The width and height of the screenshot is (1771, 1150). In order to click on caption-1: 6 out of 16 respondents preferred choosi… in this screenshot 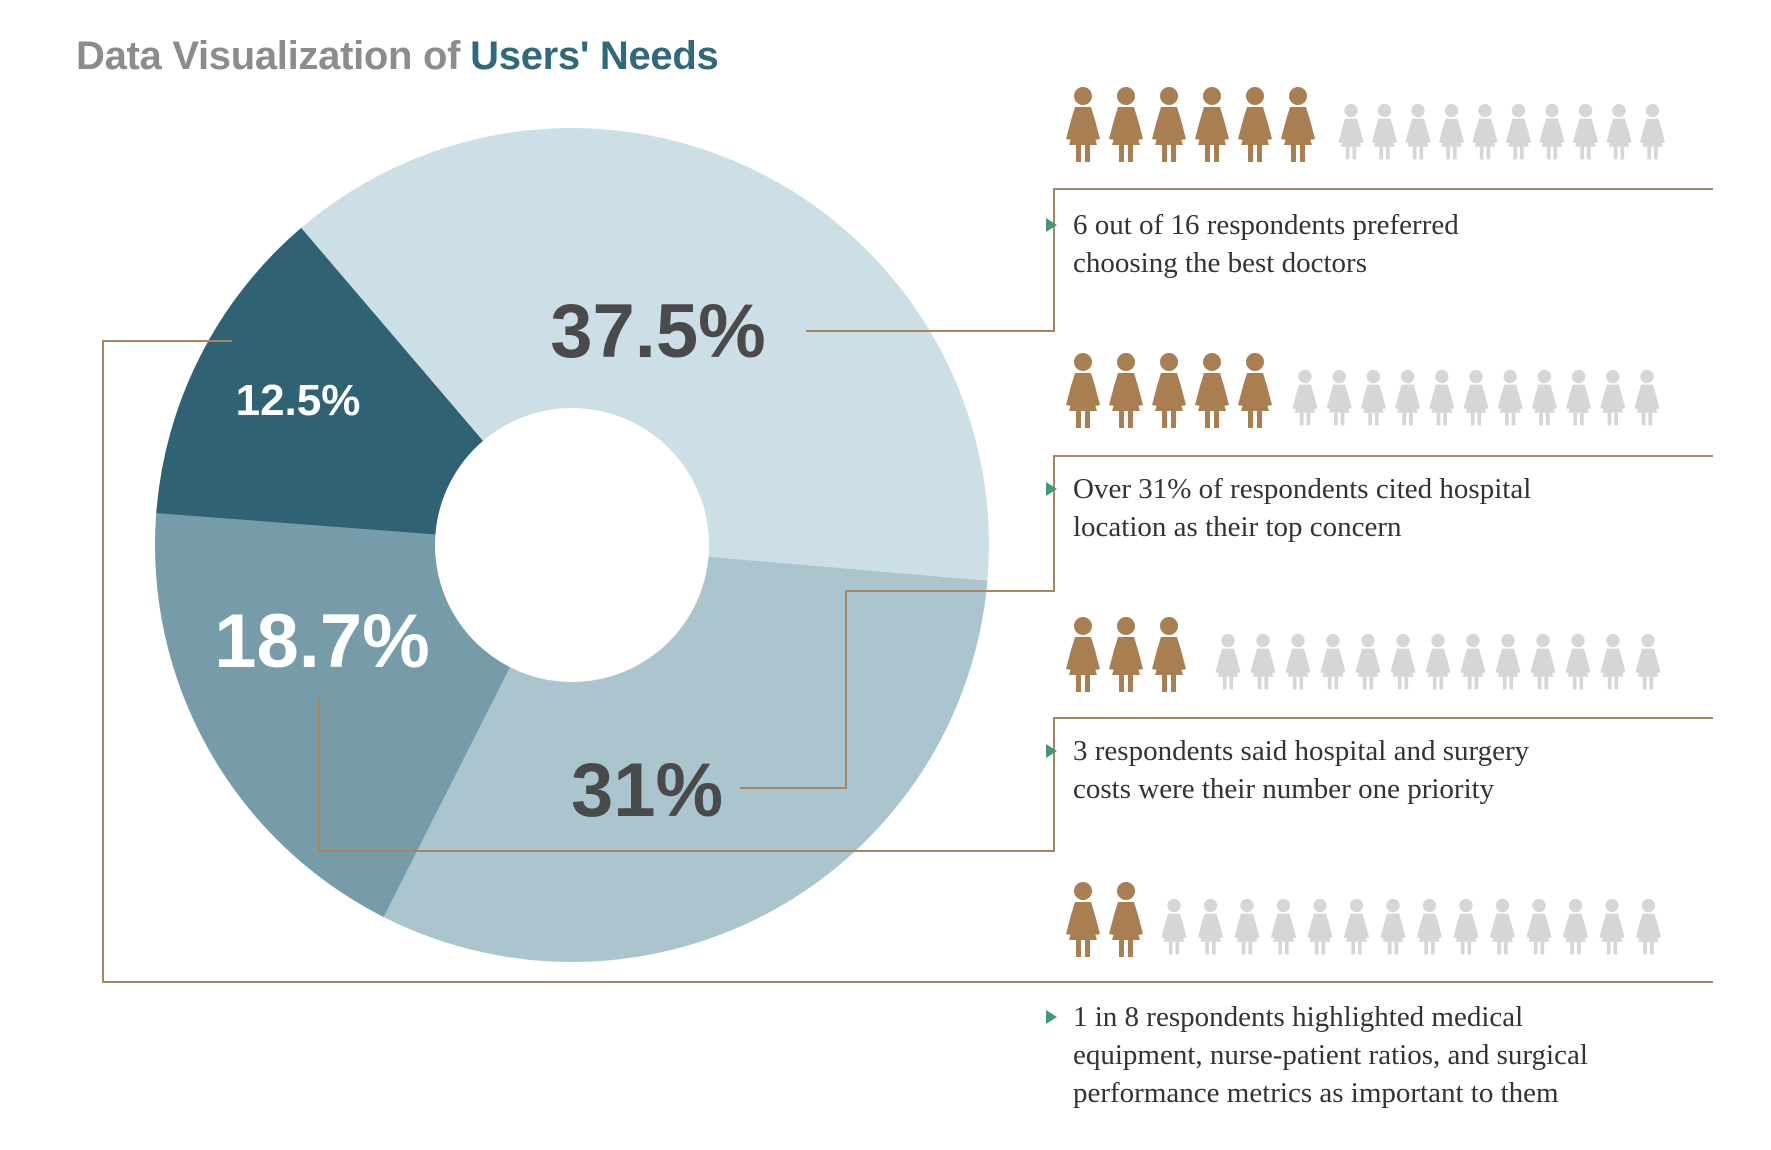, I will do `click(1379, 244)`.